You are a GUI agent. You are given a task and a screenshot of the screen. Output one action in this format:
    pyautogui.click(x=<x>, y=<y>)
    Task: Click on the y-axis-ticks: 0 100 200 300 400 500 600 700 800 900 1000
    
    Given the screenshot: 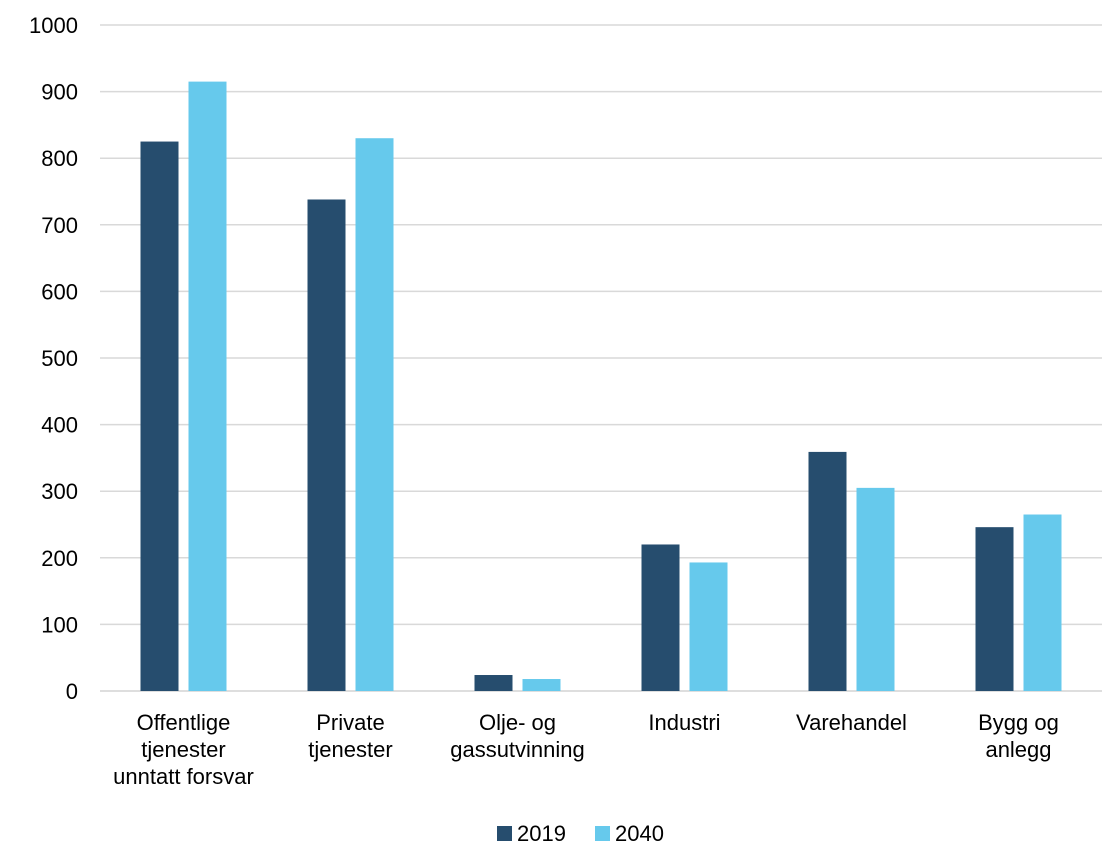 What is the action you would take?
    pyautogui.click(x=53, y=358)
    